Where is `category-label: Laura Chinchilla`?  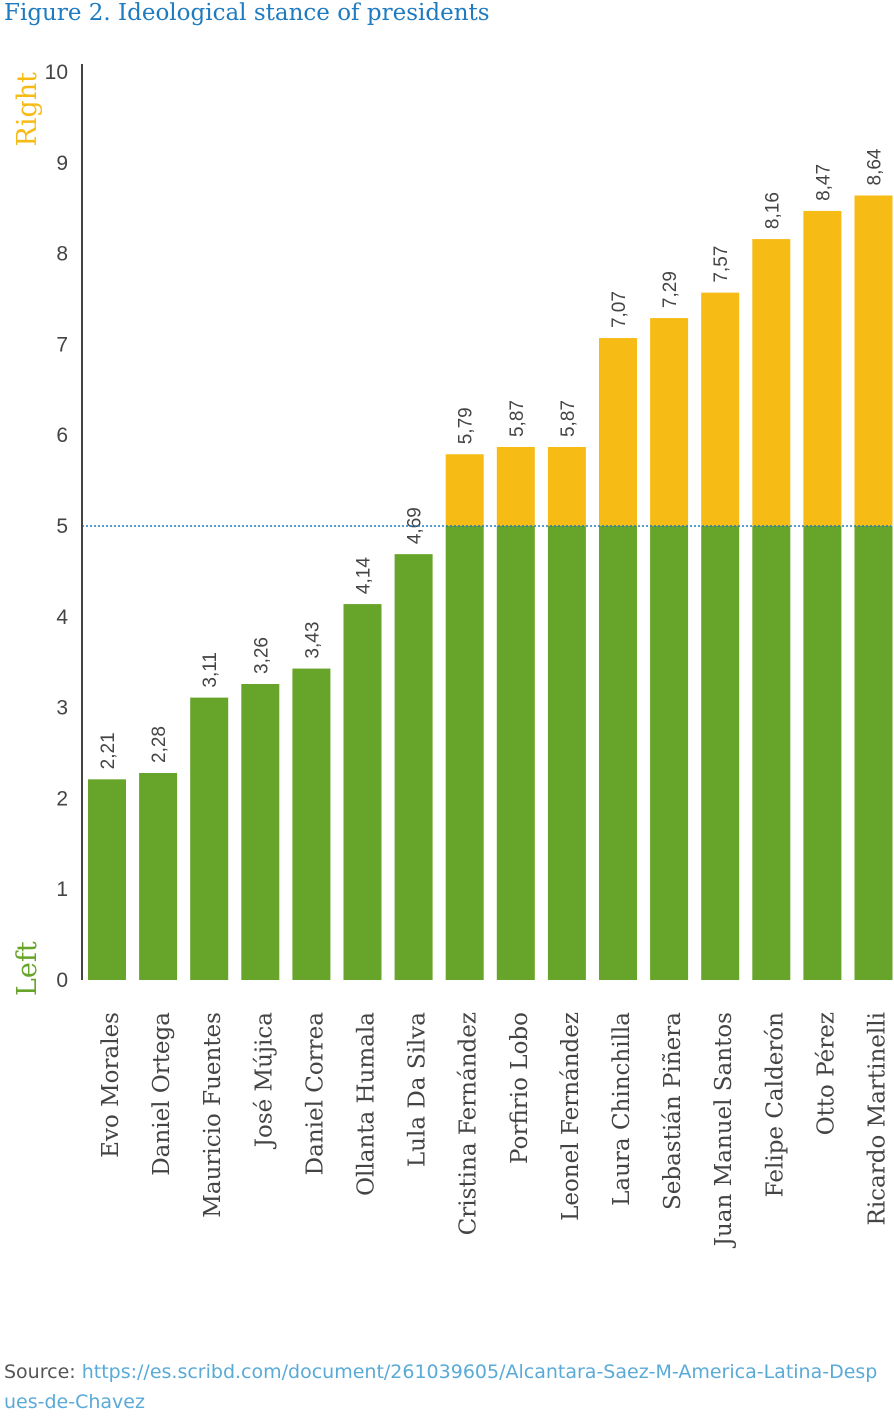
category-label: Laura Chinchilla is located at coordinates (622, 1109).